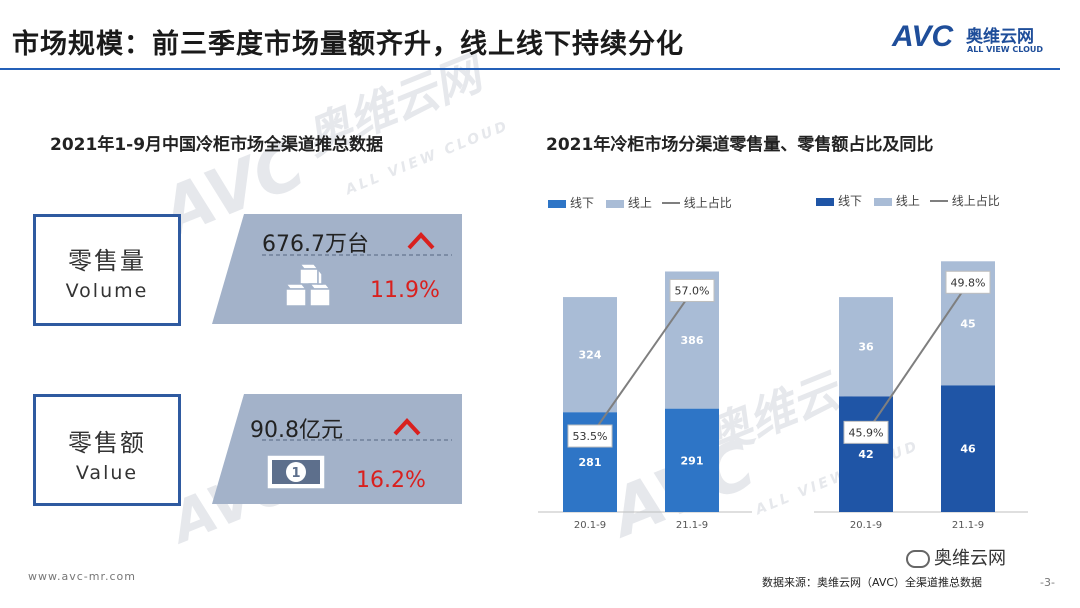 This screenshot has height=608, width=1080. I want to click on legend-share-label-2: 线上占比, so click(975, 201).